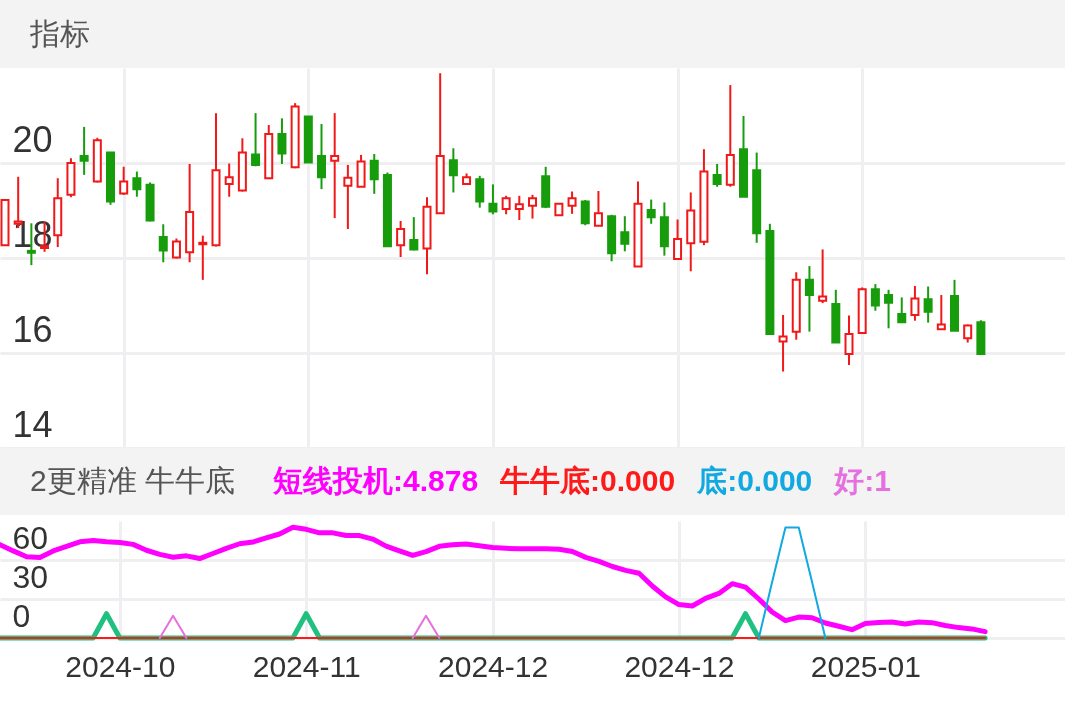 The width and height of the screenshot is (1065, 708). Describe the element at coordinates (21, 615) in the screenshot. I see `y-tick-label: 0` at that location.